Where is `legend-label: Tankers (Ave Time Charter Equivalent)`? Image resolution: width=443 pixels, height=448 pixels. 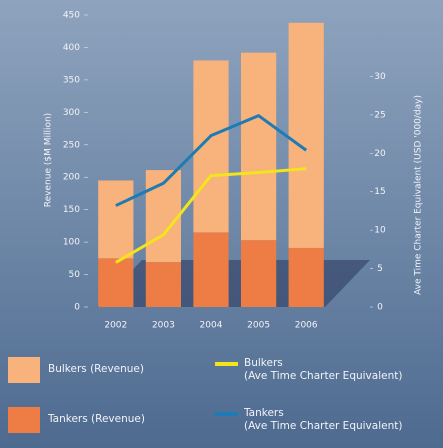
legend-label: Tankers (Ave Time Charter Equivalent) is located at coordinates (323, 419).